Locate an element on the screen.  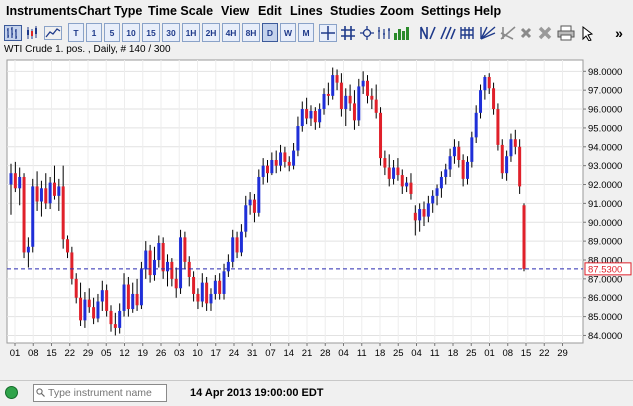
trendline-icon is located at coordinates (428, 32).